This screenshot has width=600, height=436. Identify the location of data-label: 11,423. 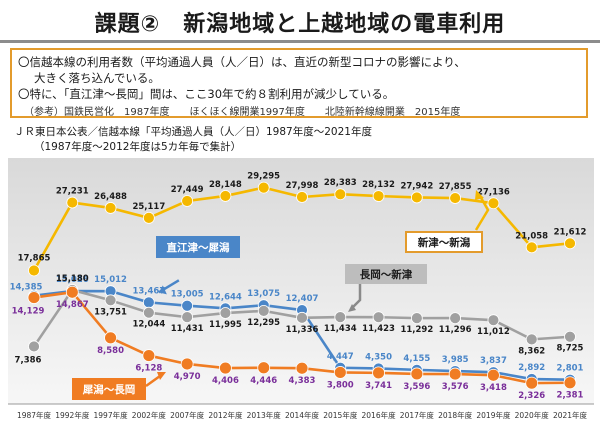
(378, 329).